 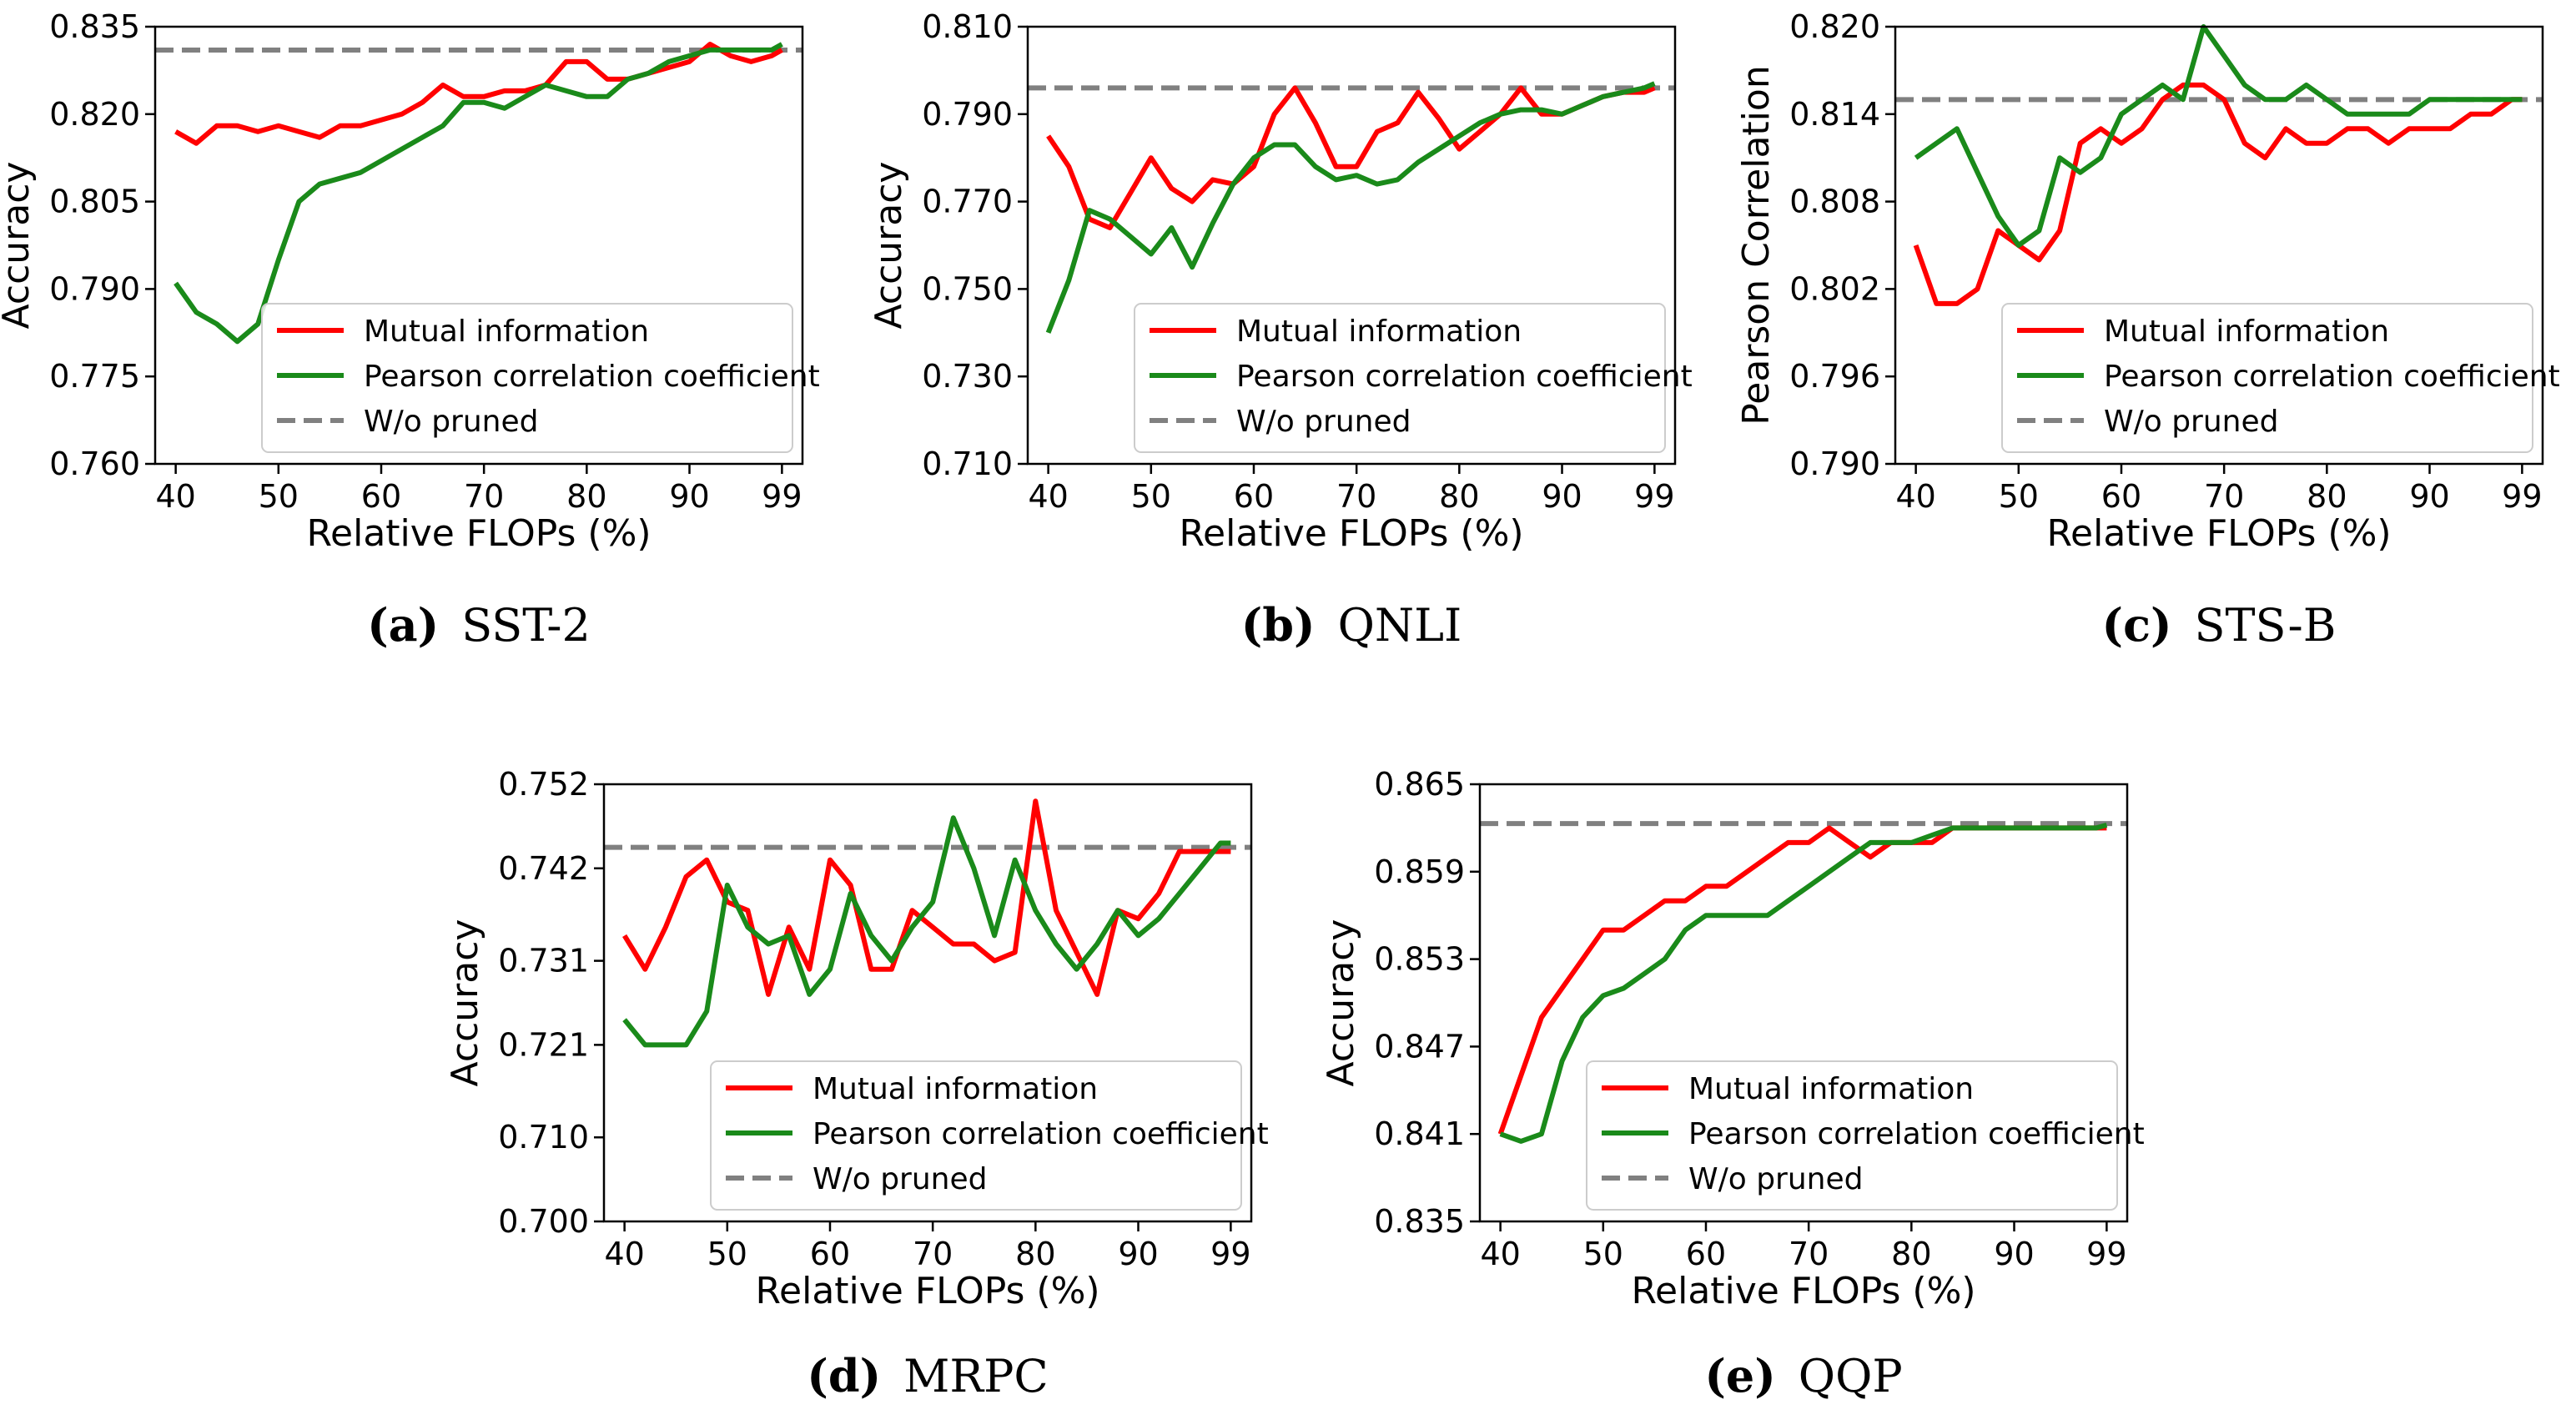 What do you see at coordinates (1834, 376) in the screenshot?
I see `y-tick-label: 0.796` at bounding box center [1834, 376].